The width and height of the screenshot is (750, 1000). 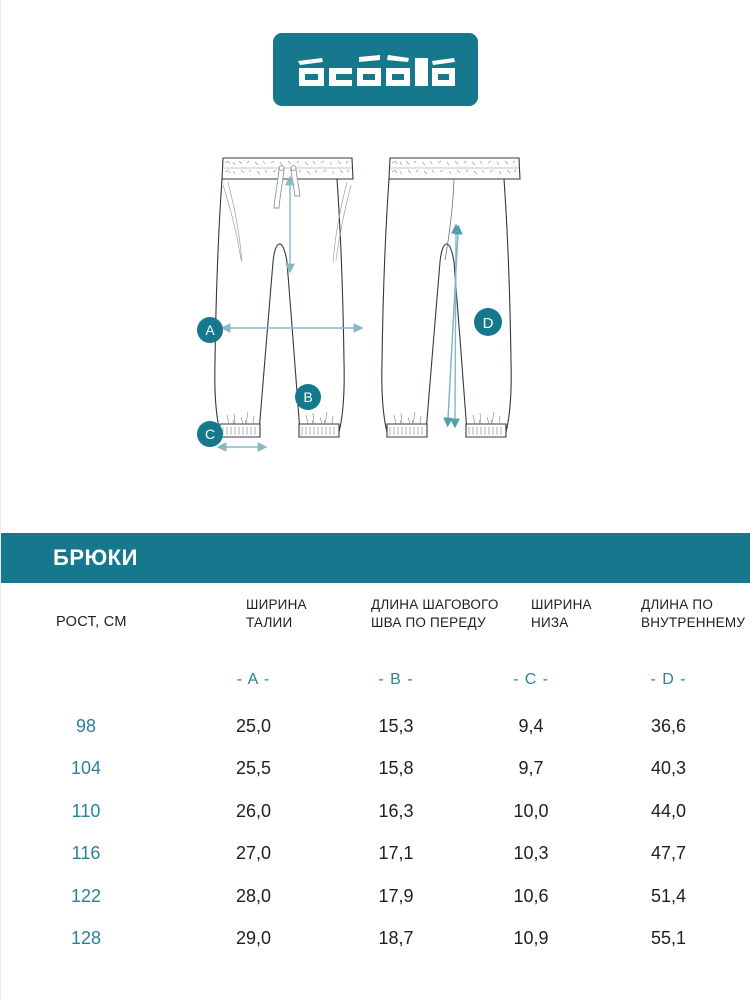 I want to click on column-header-c-line1: ШИРИНА, so click(x=561, y=604).